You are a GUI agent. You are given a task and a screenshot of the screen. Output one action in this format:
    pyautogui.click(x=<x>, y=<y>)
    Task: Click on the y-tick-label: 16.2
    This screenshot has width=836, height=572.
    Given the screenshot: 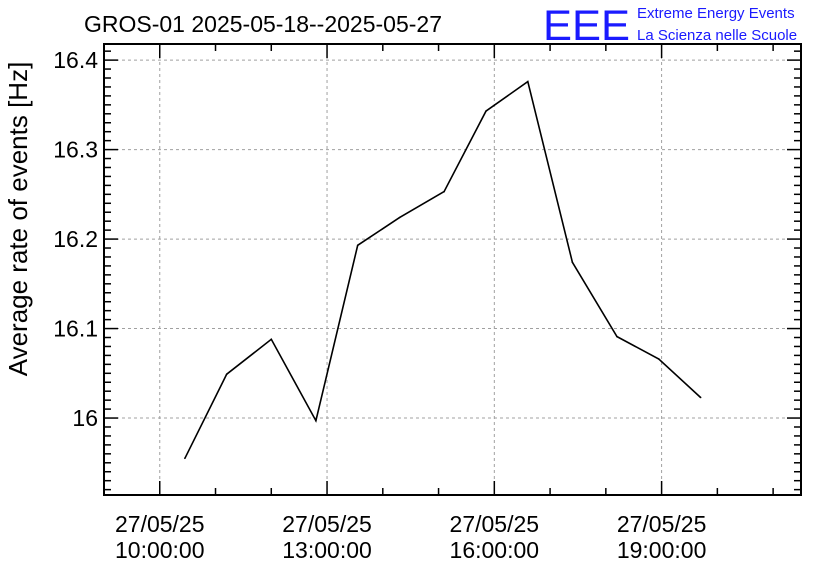 What is the action you would take?
    pyautogui.click(x=75, y=239)
    